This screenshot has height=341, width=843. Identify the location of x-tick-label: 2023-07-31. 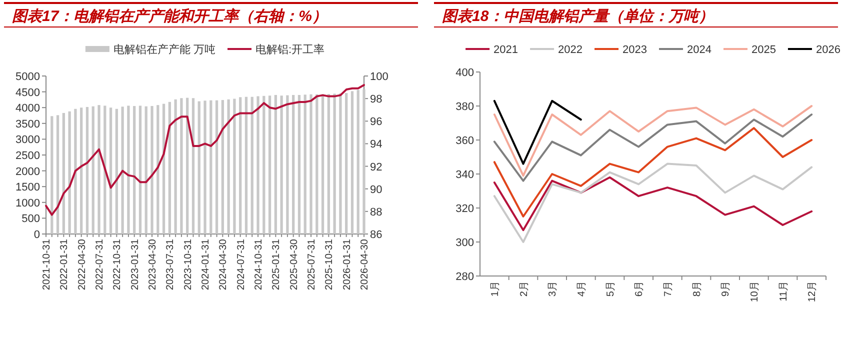
(170, 264).